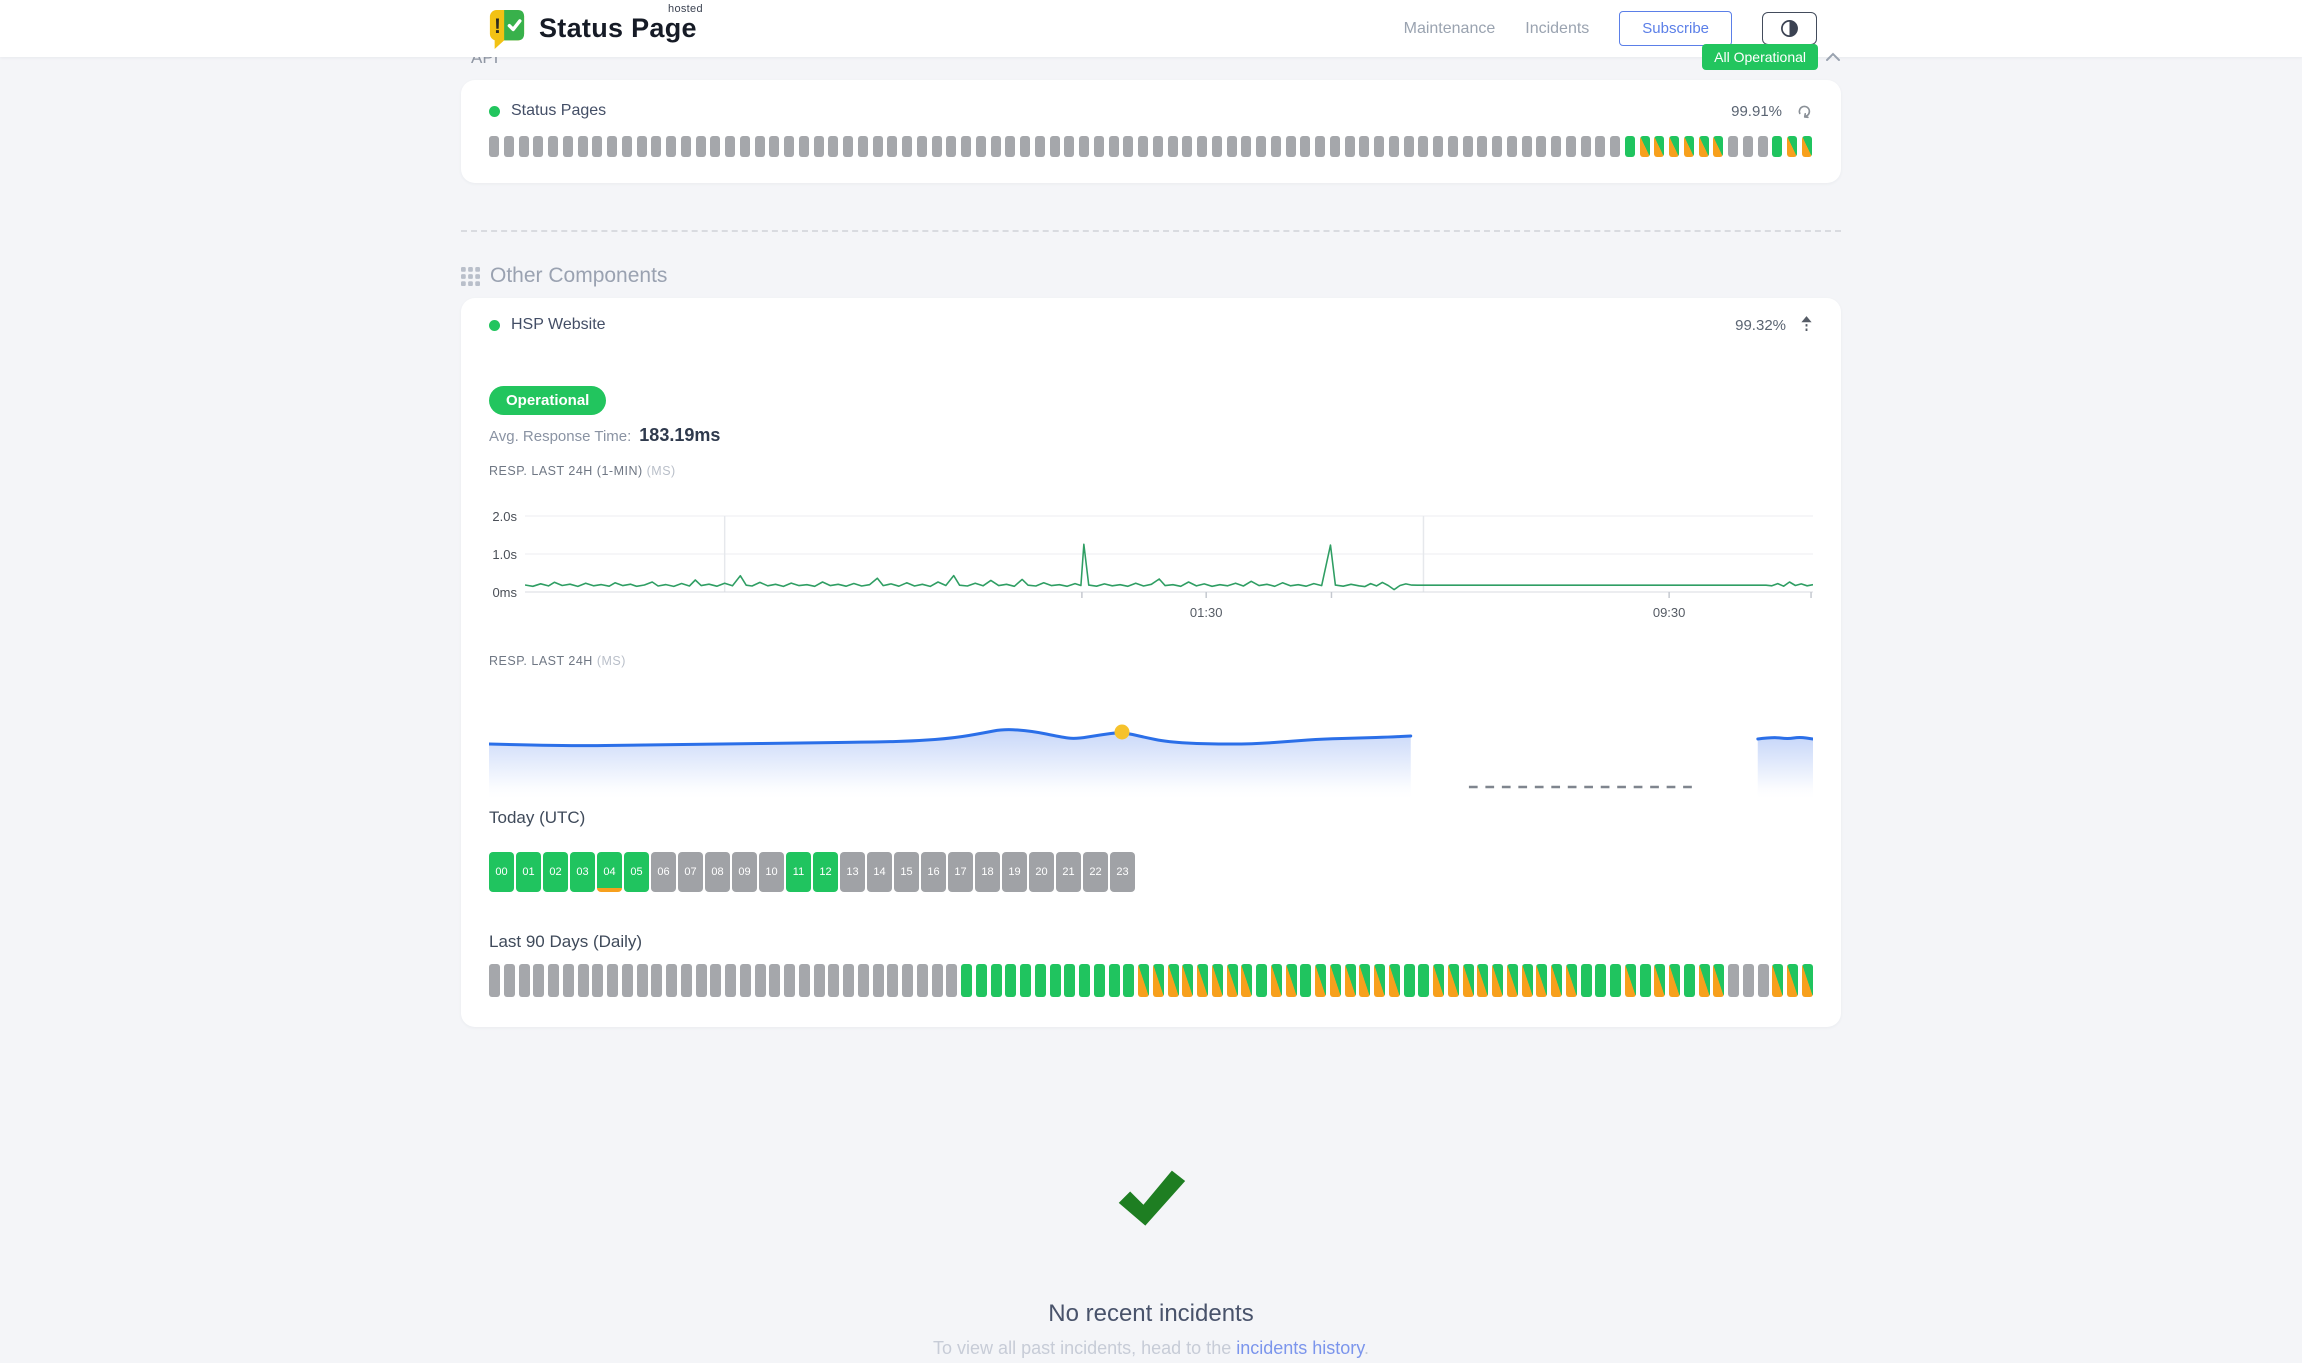  I want to click on hour-cell: 04, so click(609, 872).